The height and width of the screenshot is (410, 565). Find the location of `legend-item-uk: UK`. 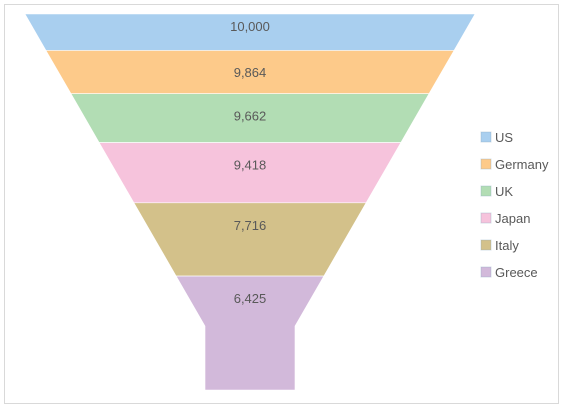

legend-item-uk: UK is located at coordinates (496, 191).